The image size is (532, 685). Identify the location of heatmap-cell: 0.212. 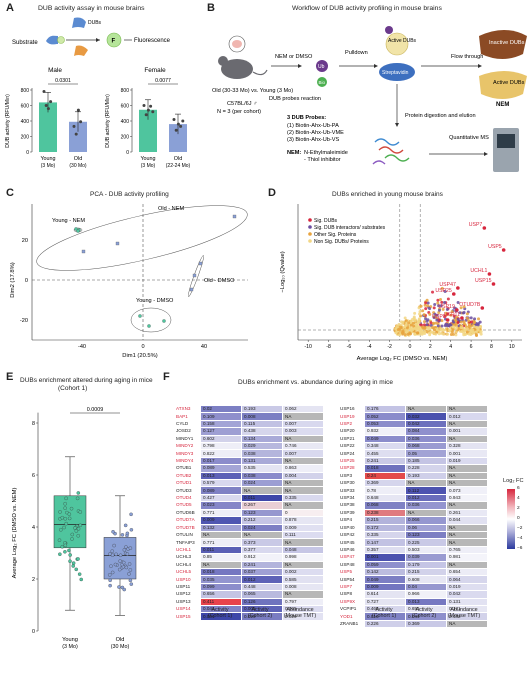
(262, 520).